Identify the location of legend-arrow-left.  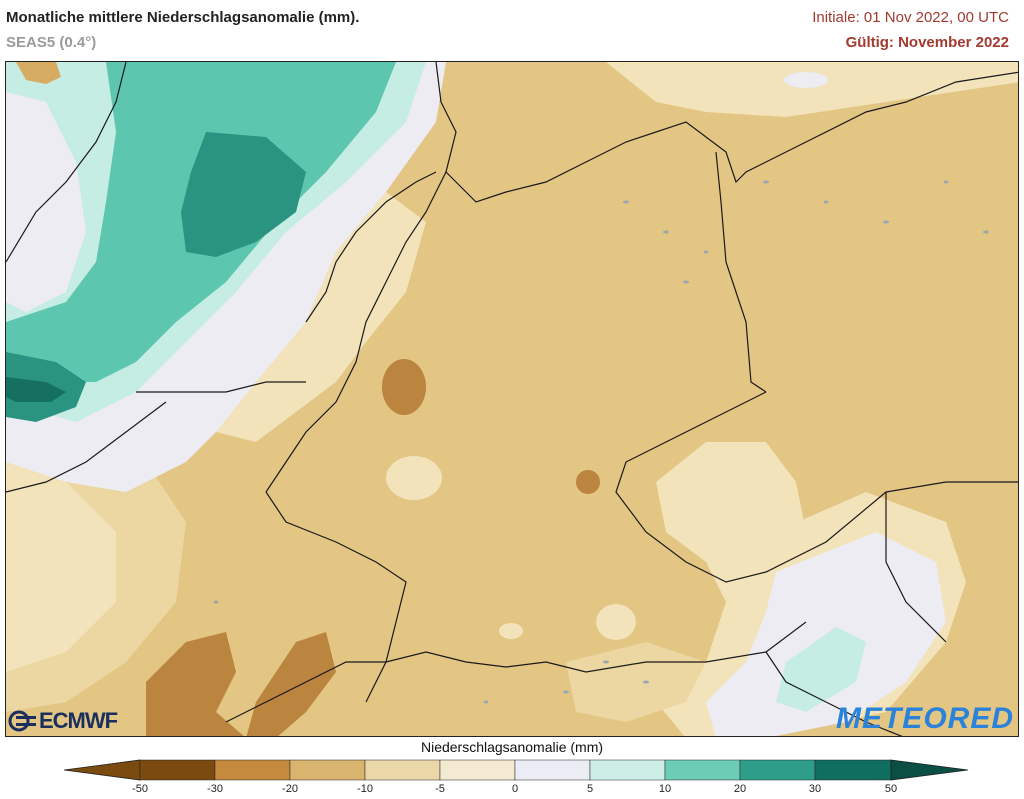
(102, 770).